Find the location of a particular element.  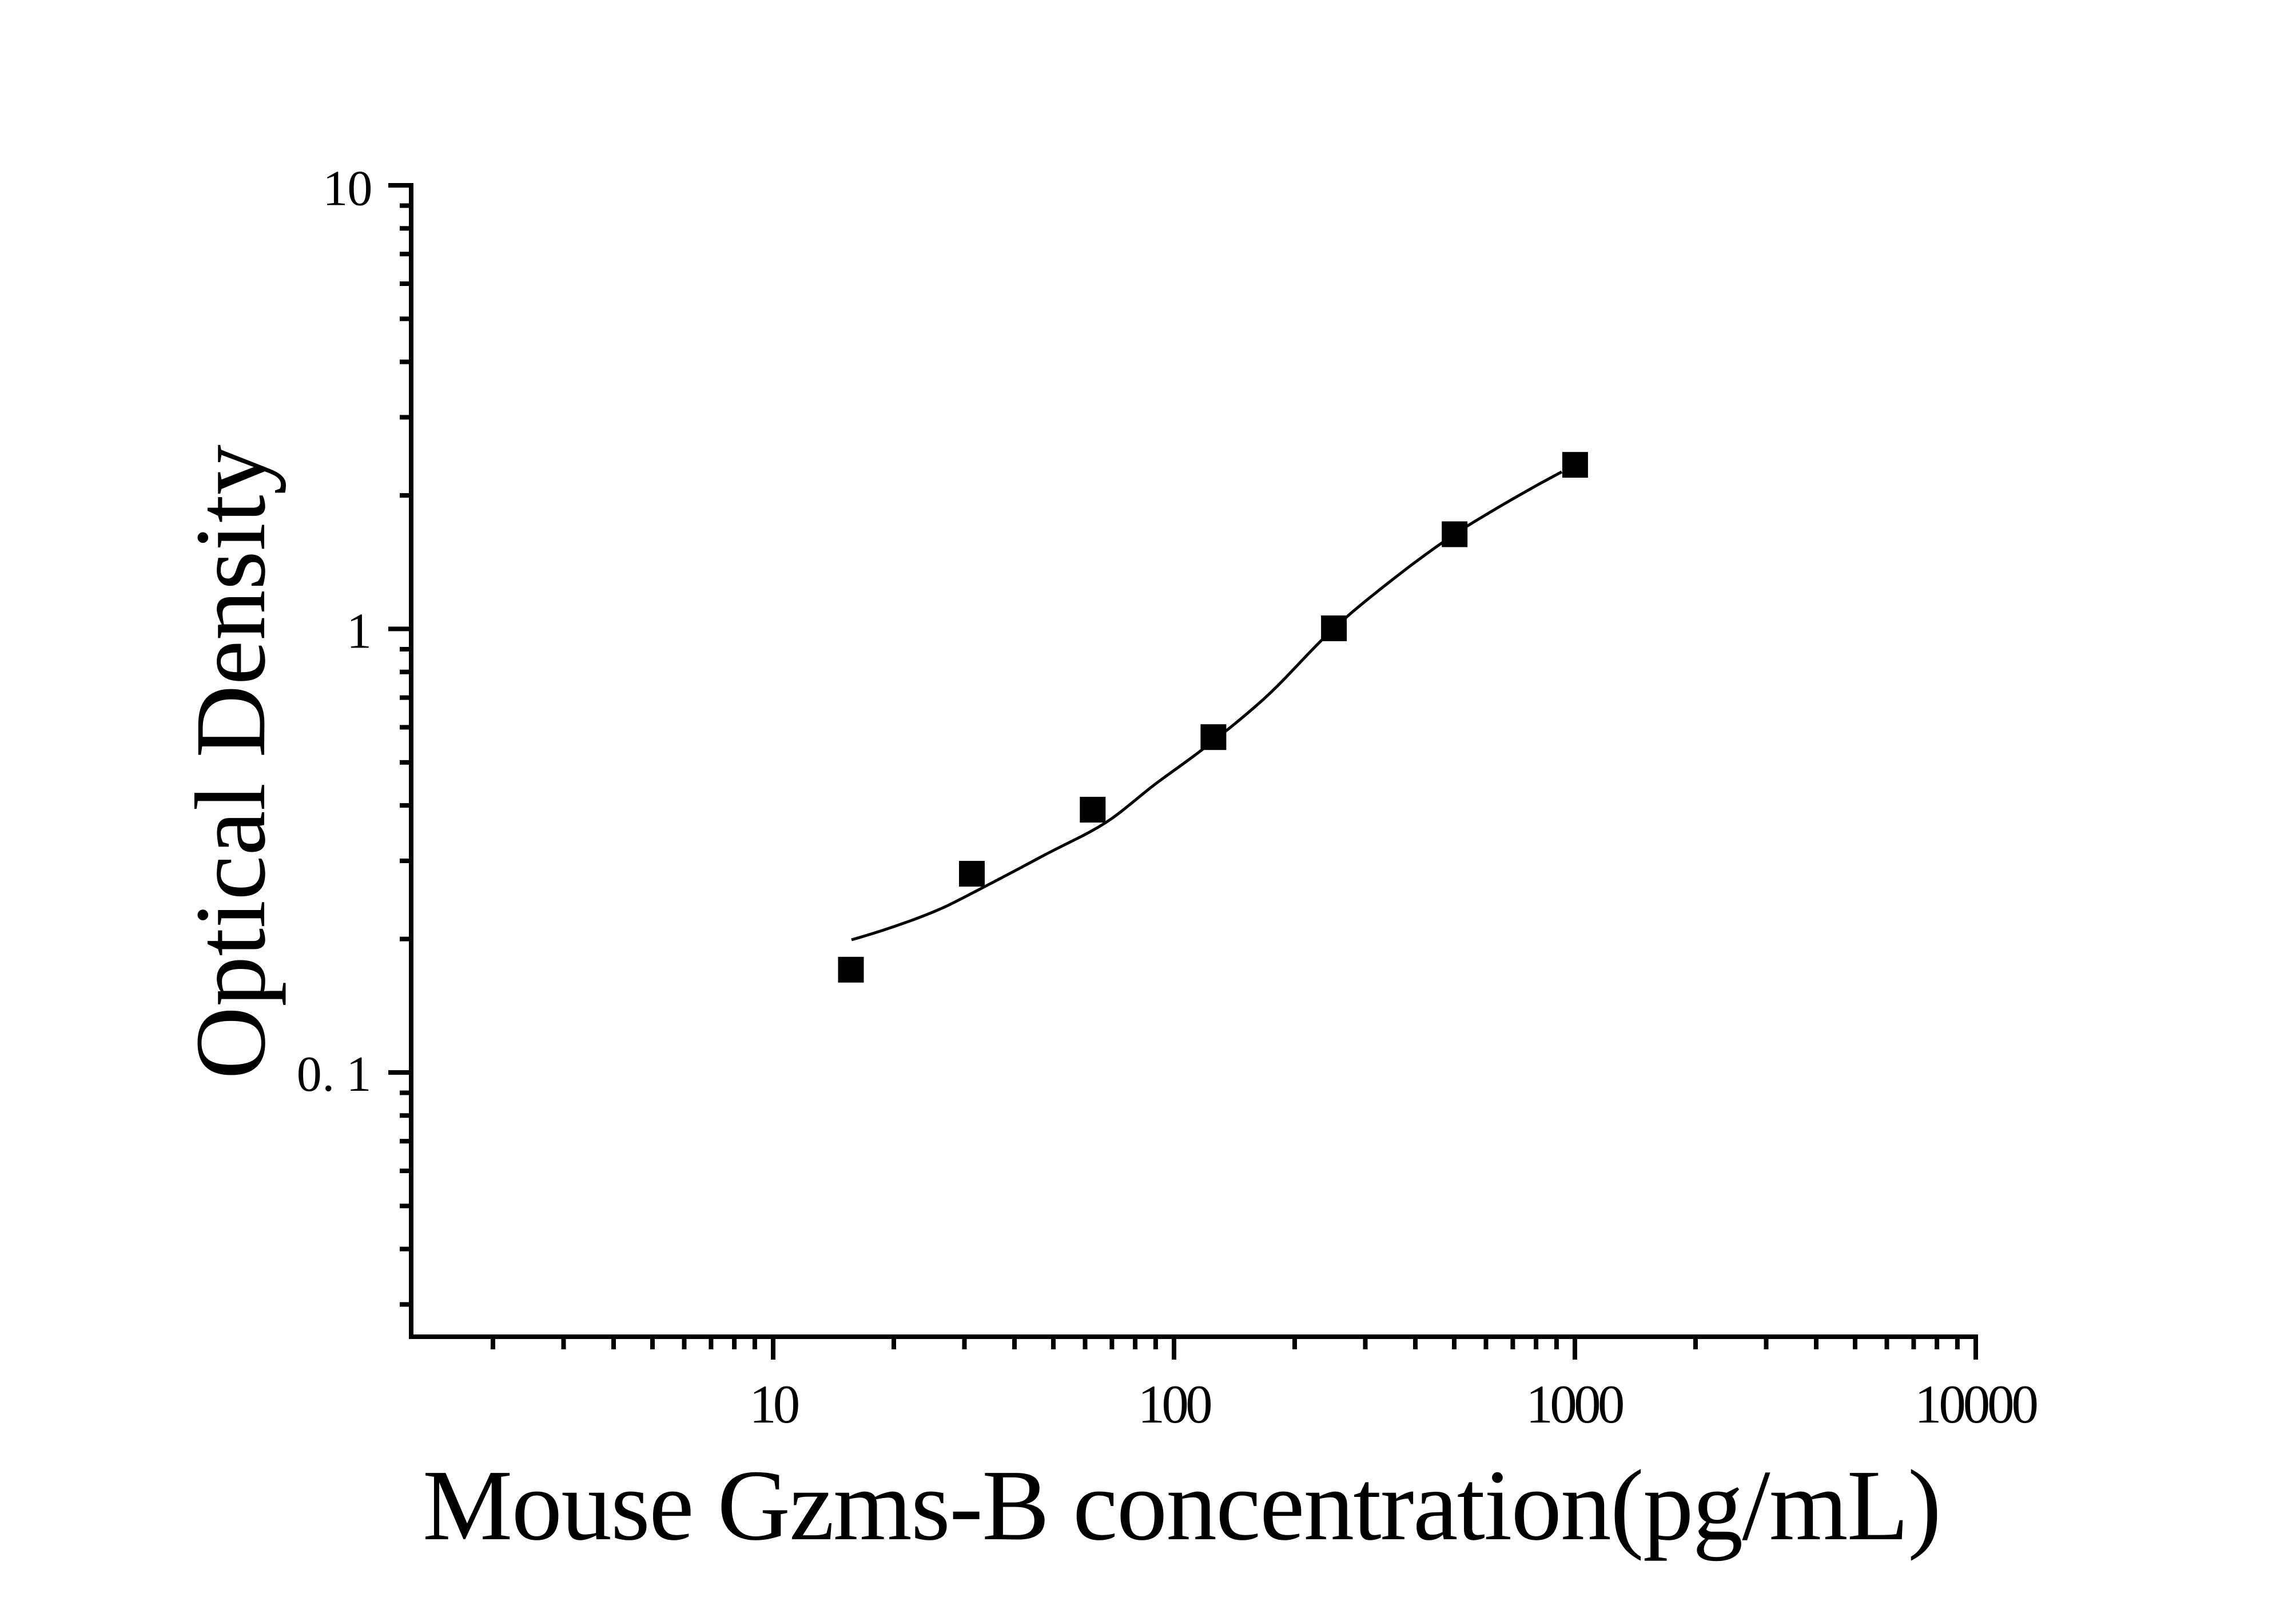

svg-text: 1 is located at coordinates (359, 632).